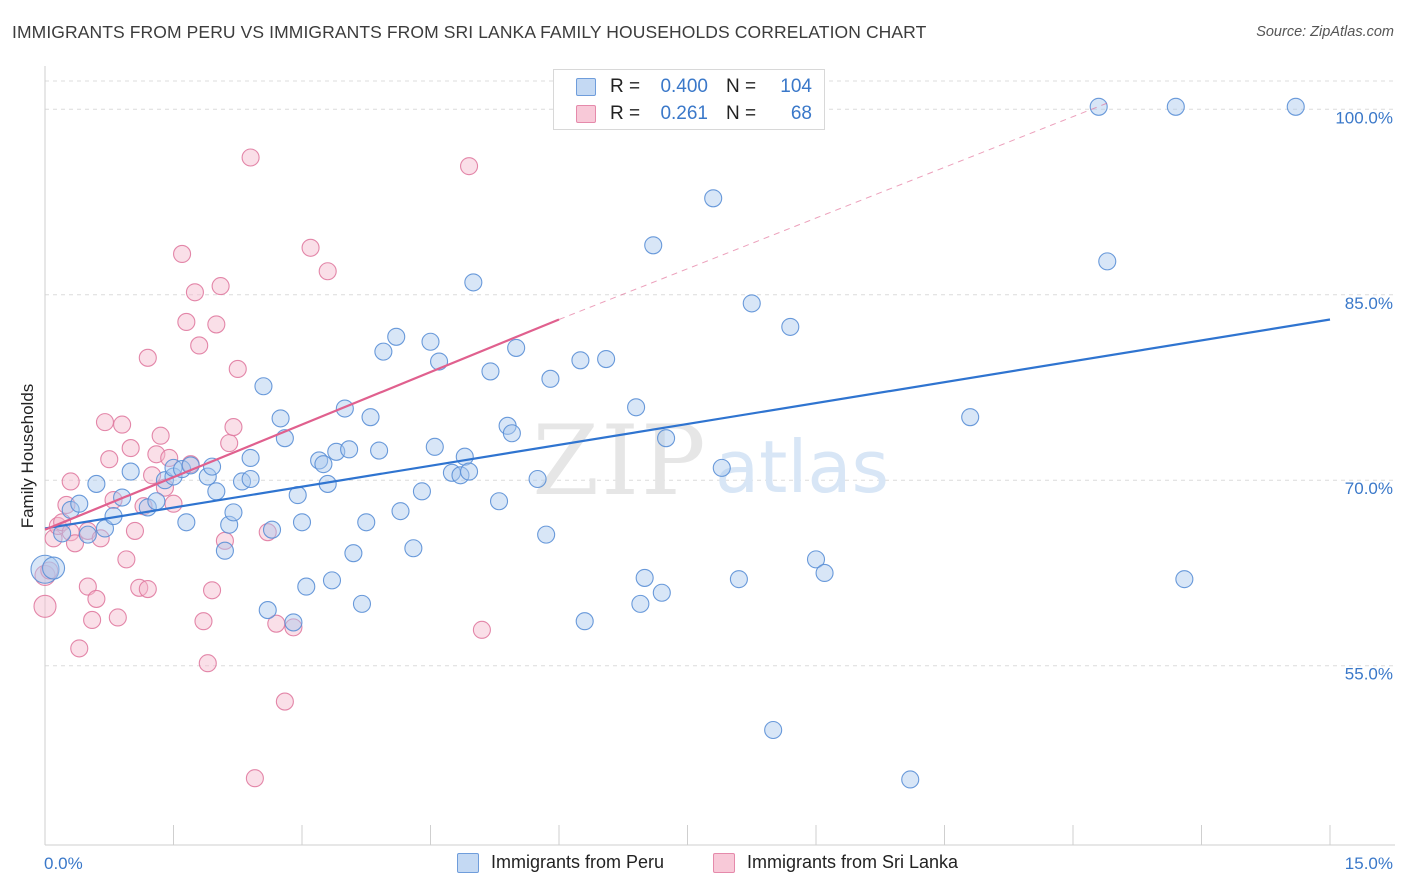 Image resolution: width=1406 pixels, height=892 pixels. Describe the element at coordinates (586, 114) in the screenshot. I see `legend-swatch-srilanka` at that location.